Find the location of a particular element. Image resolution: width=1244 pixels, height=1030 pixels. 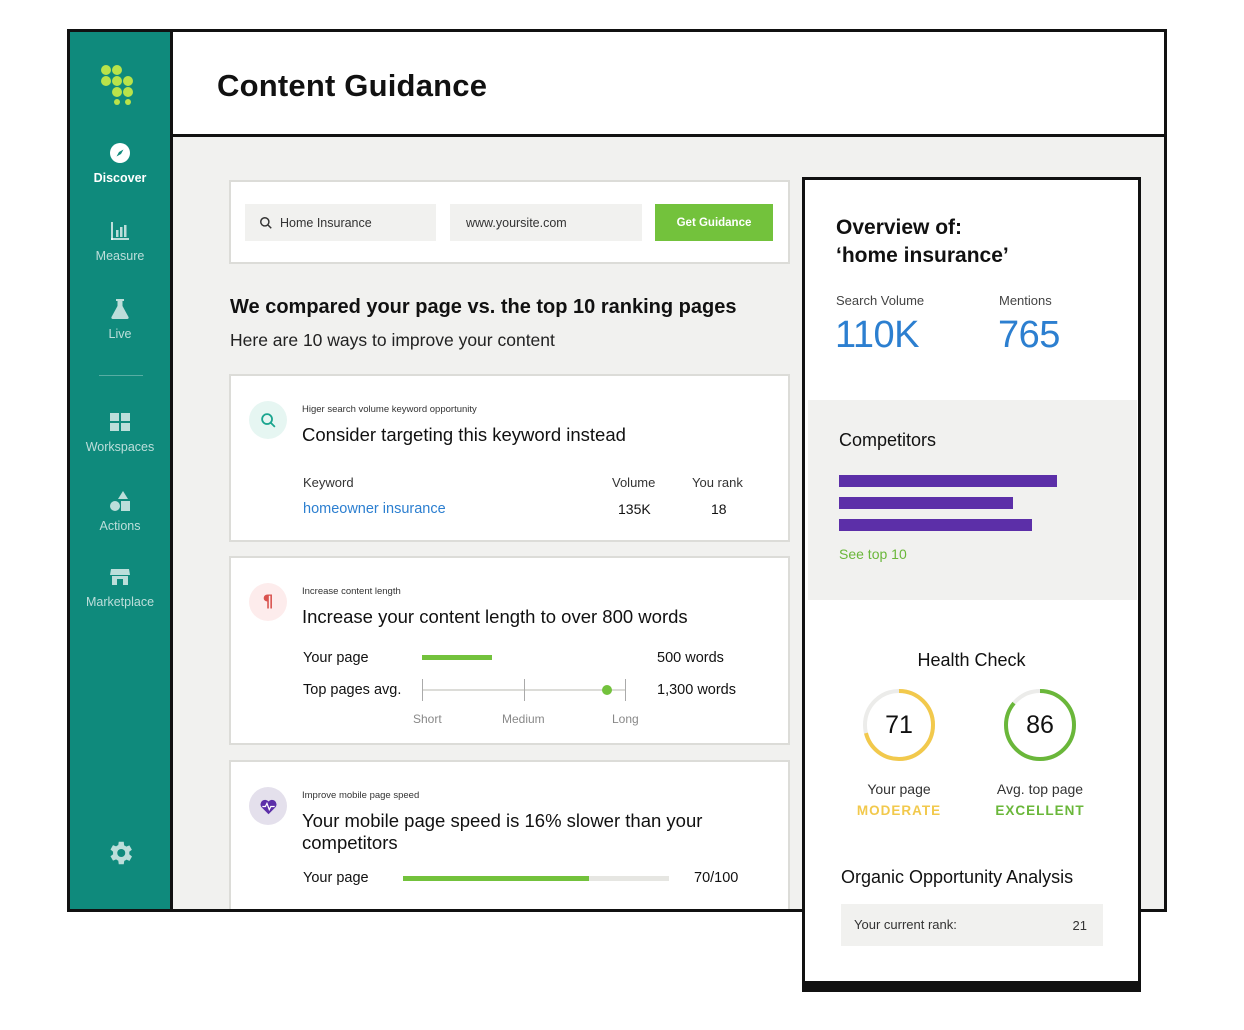

scale-short-label: Short is located at coordinates (427, 719).